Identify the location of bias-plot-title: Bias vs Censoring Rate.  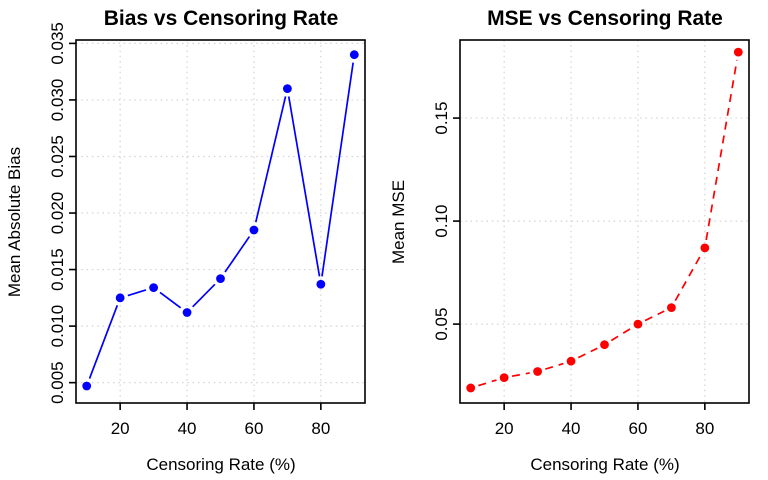
(221, 18).